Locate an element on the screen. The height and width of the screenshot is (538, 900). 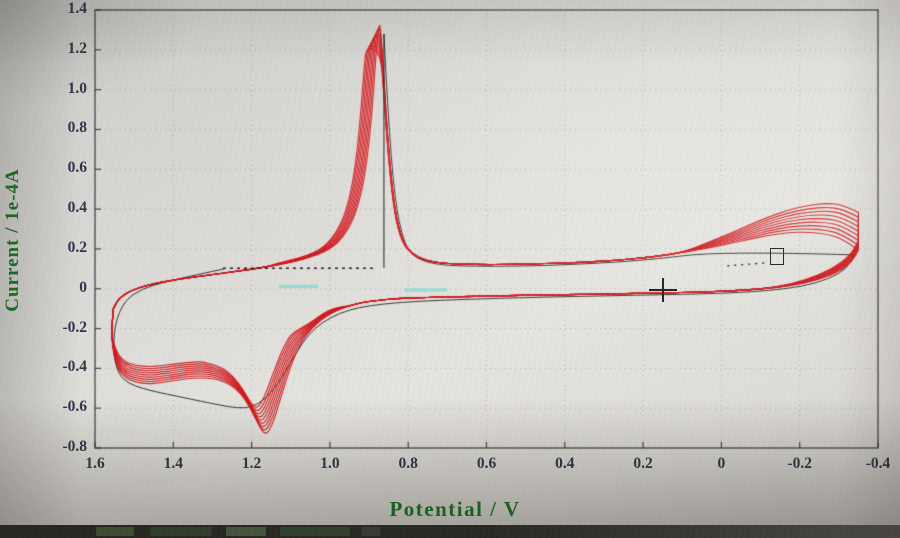
crosshair-vertical-bar is located at coordinates (662, 289).